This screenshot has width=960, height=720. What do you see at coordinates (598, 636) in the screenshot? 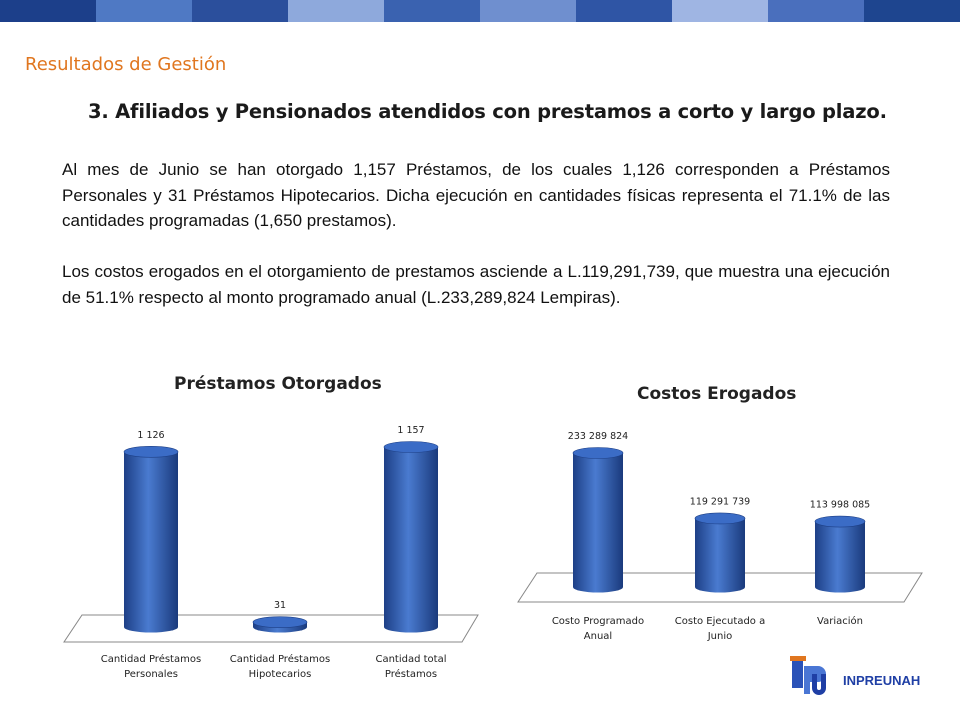
I see `category-label: Anual` at bounding box center [598, 636].